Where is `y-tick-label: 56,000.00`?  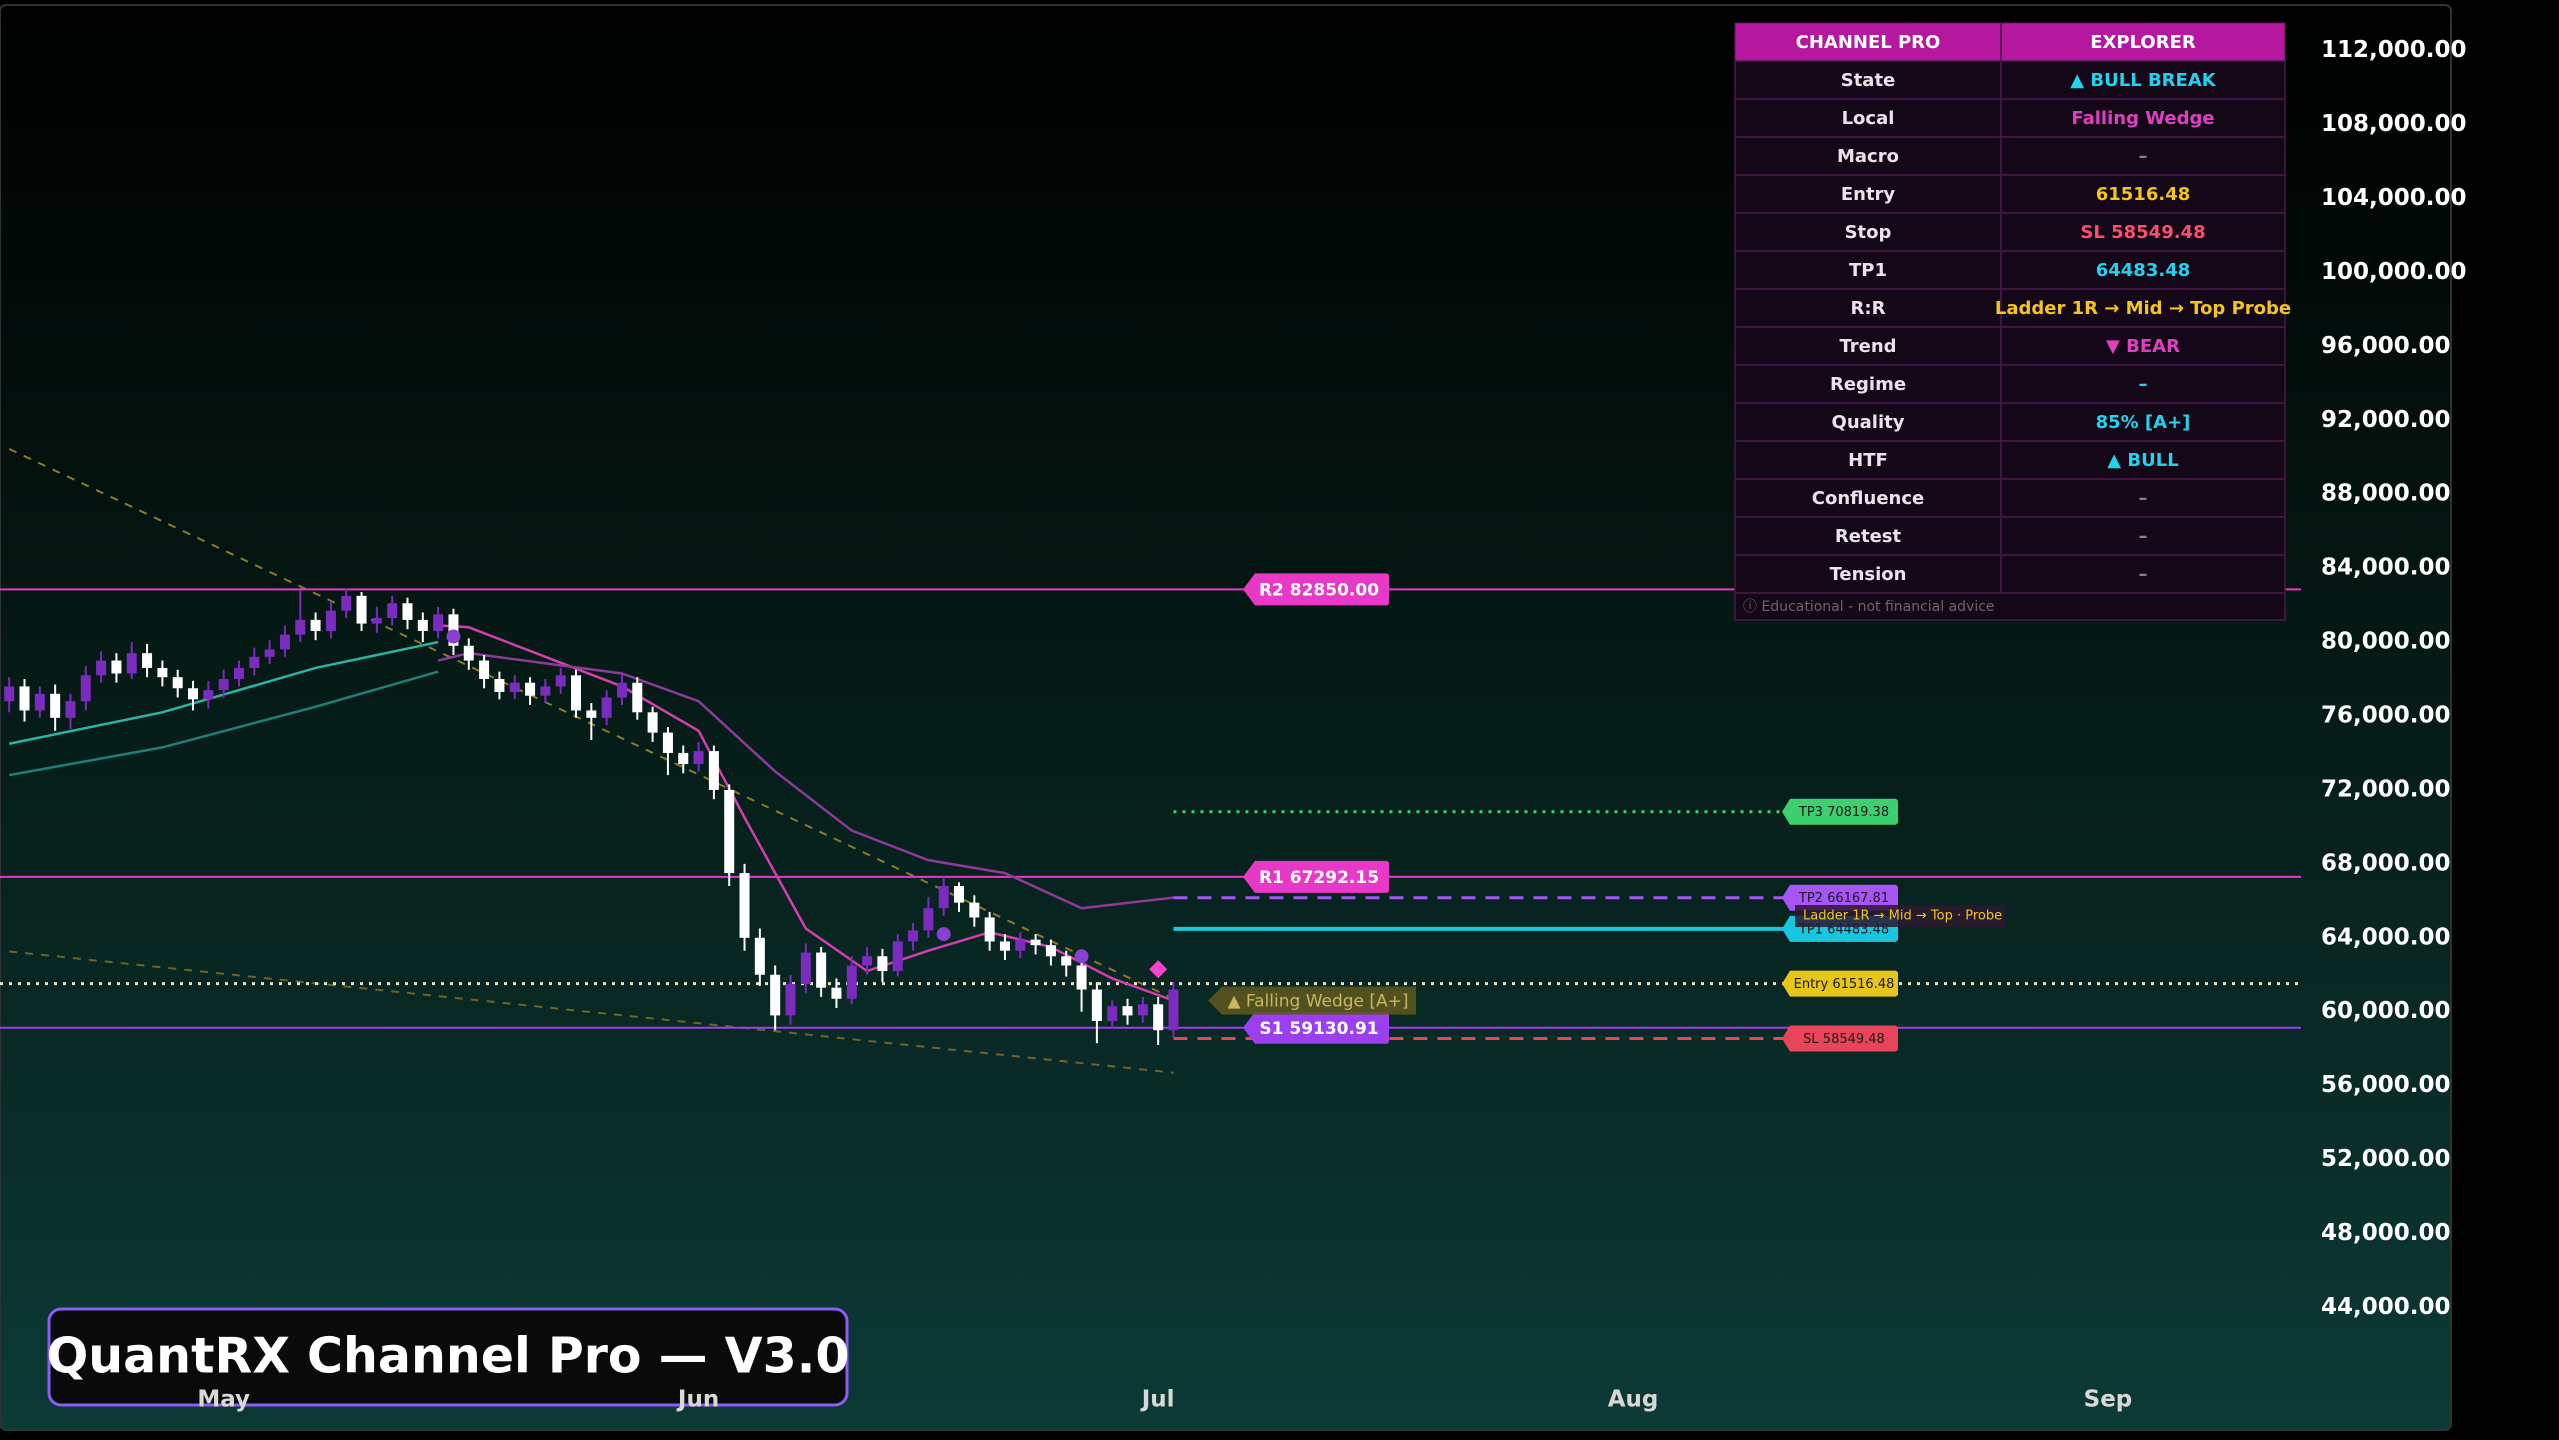
y-tick-label: 56,000.00 is located at coordinates (2386, 1085).